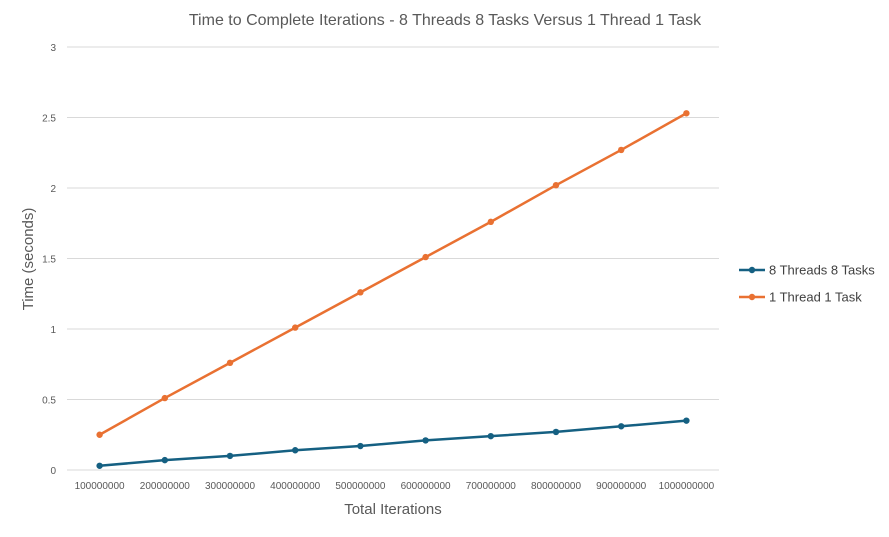 The width and height of the screenshot is (889, 537). I want to click on x-tick-label-0: 100000000, so click(100, 486).